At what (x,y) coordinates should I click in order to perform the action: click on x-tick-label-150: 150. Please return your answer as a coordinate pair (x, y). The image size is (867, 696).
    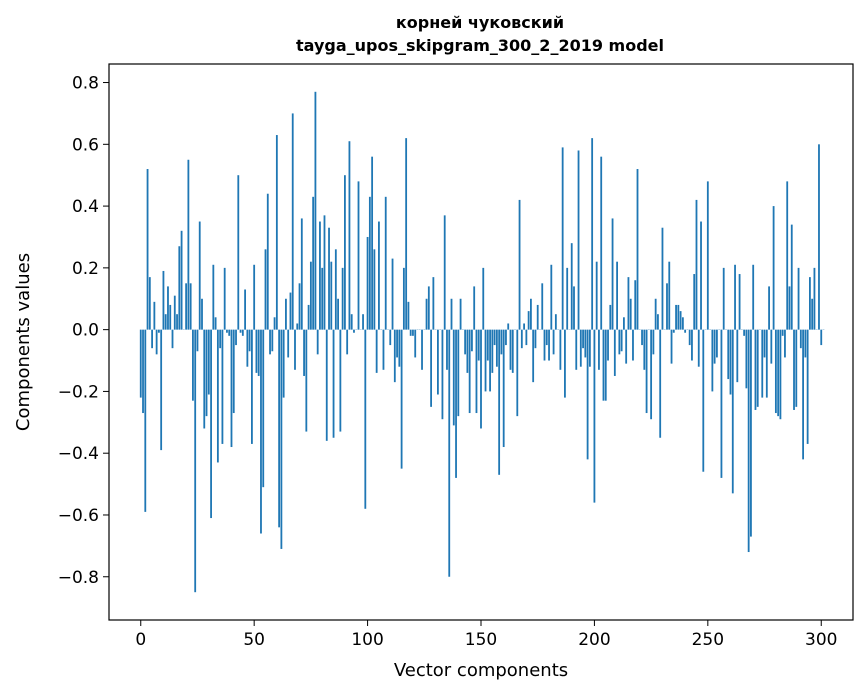
    Looking at the image, I should click on (481, 640).